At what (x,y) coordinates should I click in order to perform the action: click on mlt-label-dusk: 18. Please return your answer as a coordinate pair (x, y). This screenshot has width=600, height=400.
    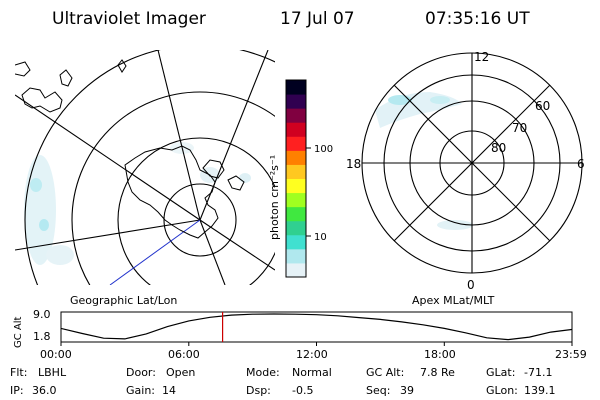
    Looking at the image, I should click on (353, 164).